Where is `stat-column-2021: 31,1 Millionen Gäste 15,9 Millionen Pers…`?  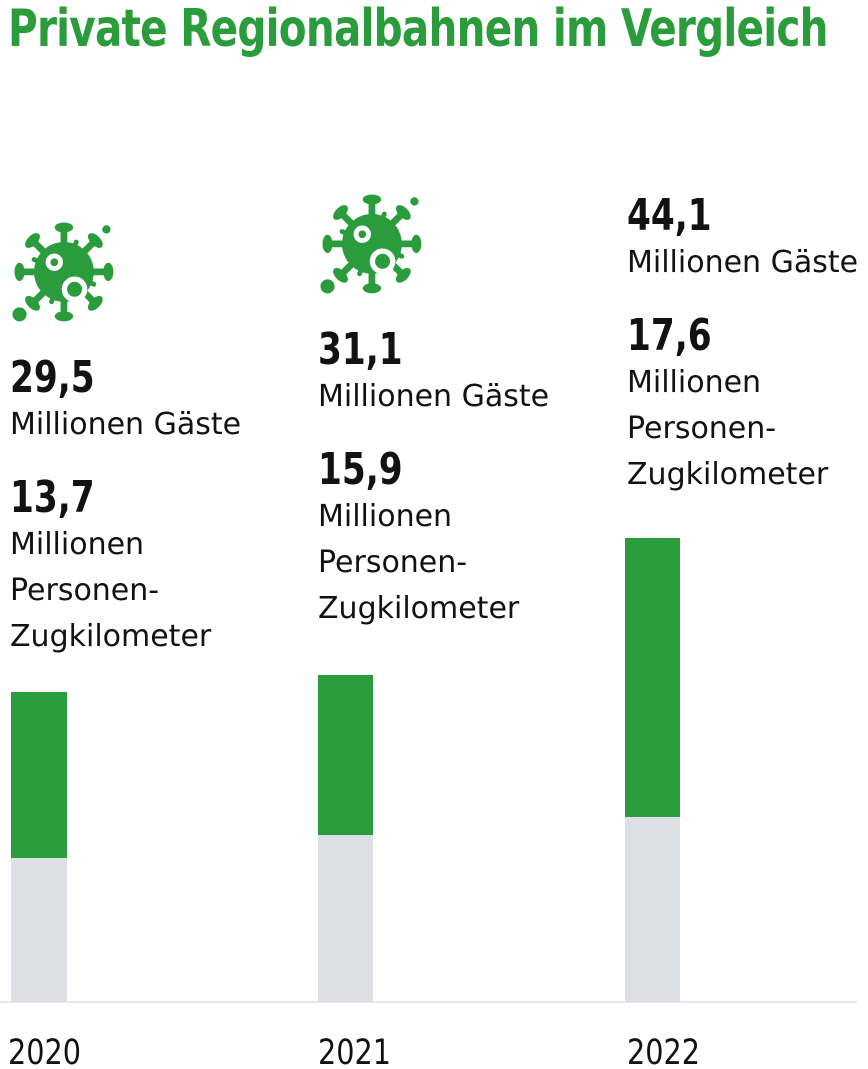
stat-column-2021: 31,1 Millionen Gäste 15,9 Millionen Pers… is located at coordinates (468, 408).